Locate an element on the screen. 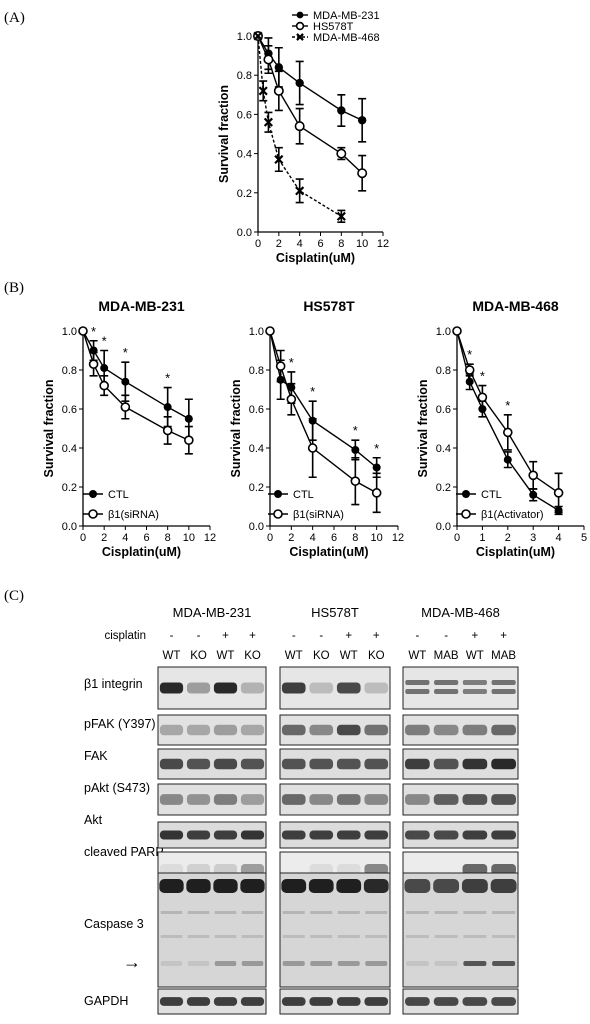 The image size is (590, 1024). blot-frame is located at coordinates (460, 688).